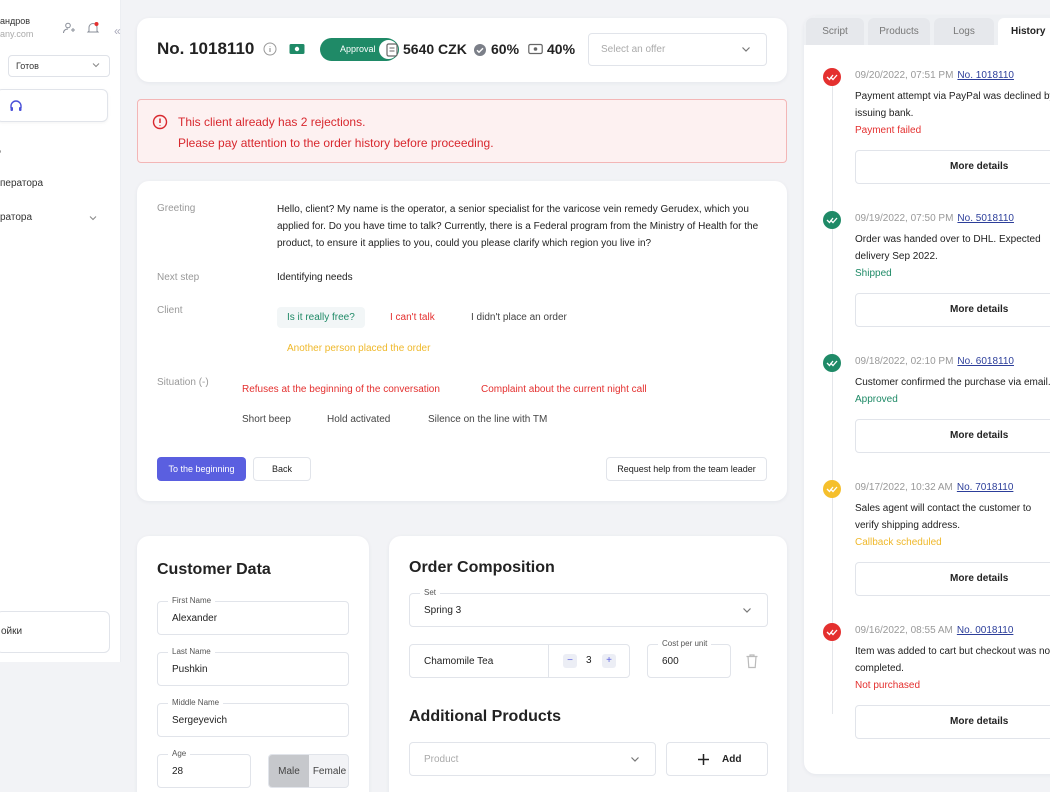 Image resolution: width=1050 pixels, height=792 pixels. What do you see at coordinates (609, 661) in the screenshot?
I see `qty-increase-button: +` at bounding box center [609, 661].